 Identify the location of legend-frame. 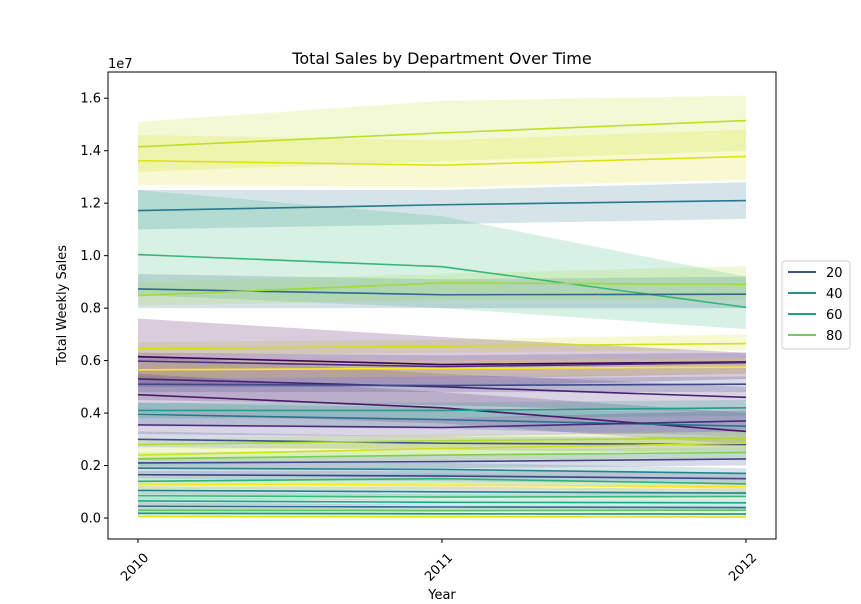
(816, 305).